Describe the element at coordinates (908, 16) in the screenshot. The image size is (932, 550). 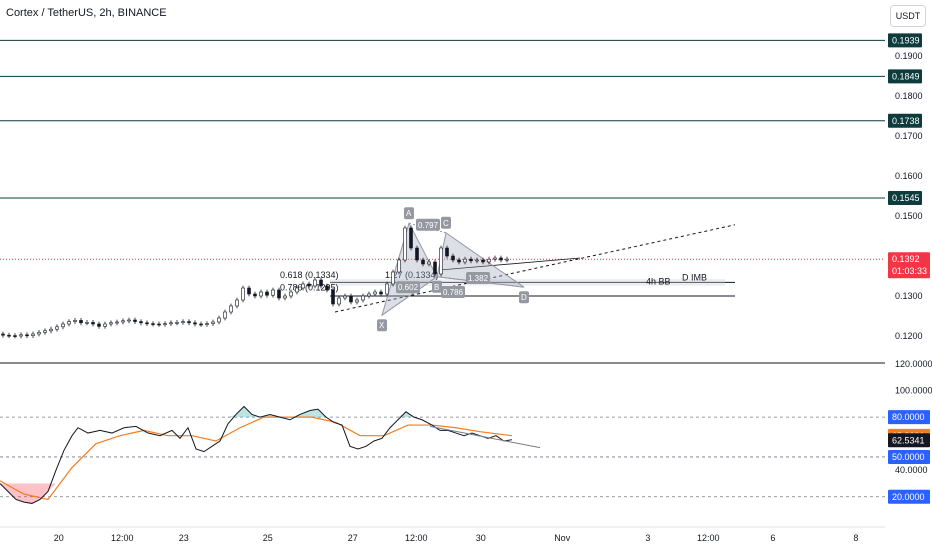
I see `currency-button: USDT` at that location.